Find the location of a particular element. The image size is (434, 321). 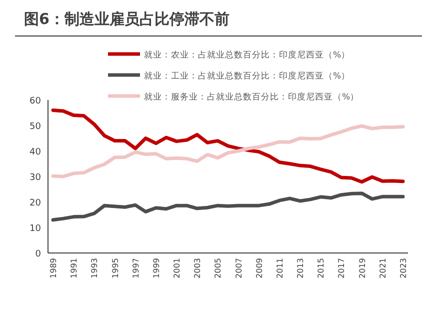

x-tick-label: 2001 is located at coordinates (177, 268).